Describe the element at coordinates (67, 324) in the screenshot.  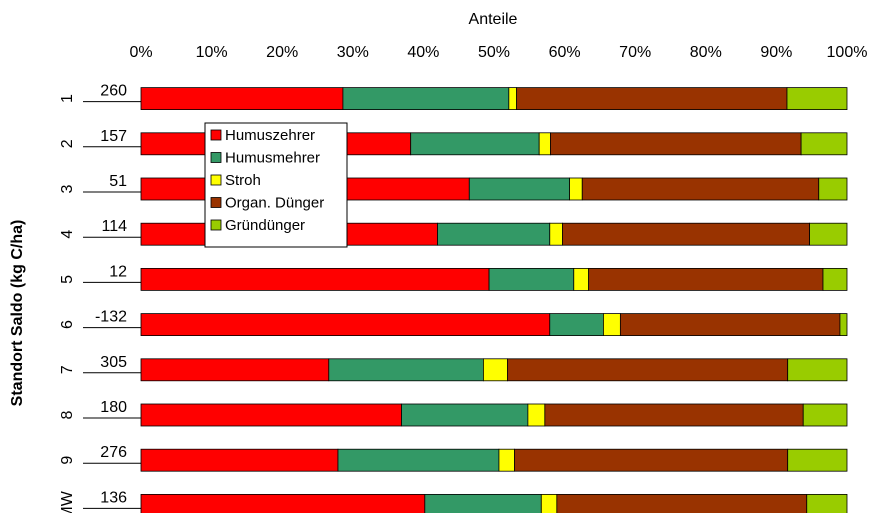
I see `category-label: 6` at that location.